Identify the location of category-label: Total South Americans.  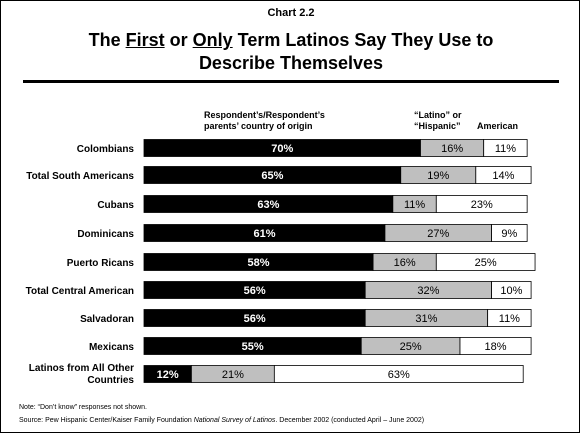
(80, 176).